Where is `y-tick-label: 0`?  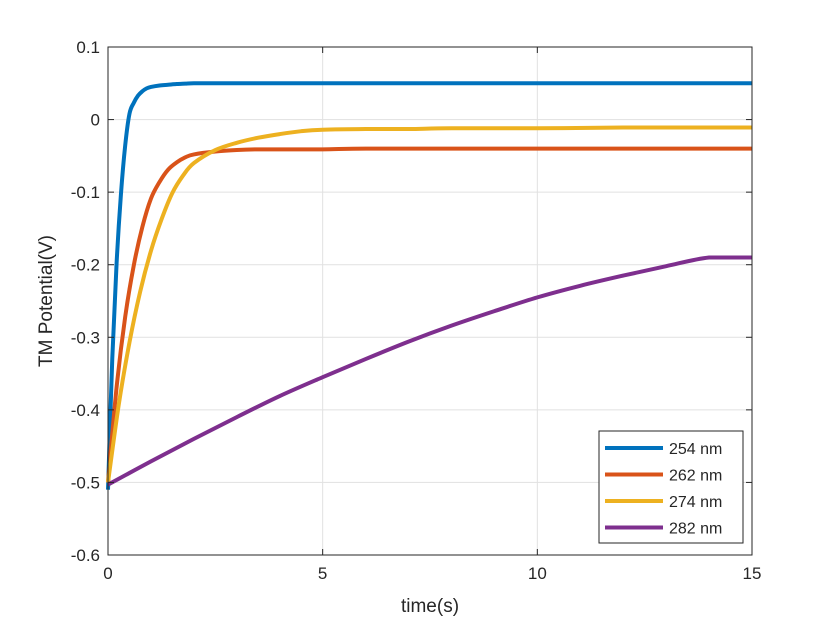
y-tick-label: 0 is located at coordinates (95, 120).